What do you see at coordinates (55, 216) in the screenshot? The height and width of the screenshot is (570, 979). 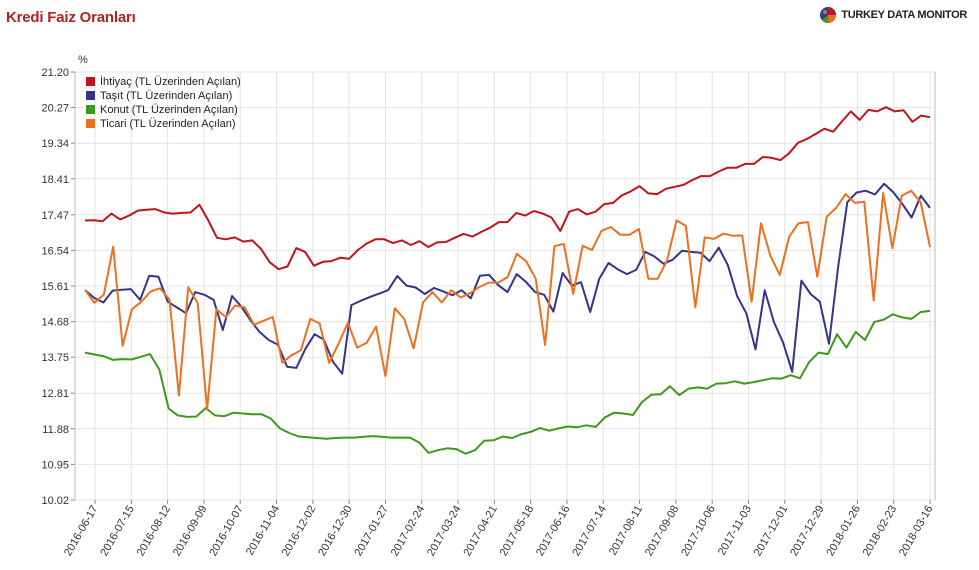 I see `y-tick-label: 17.47` at bounding box center [55, 216].